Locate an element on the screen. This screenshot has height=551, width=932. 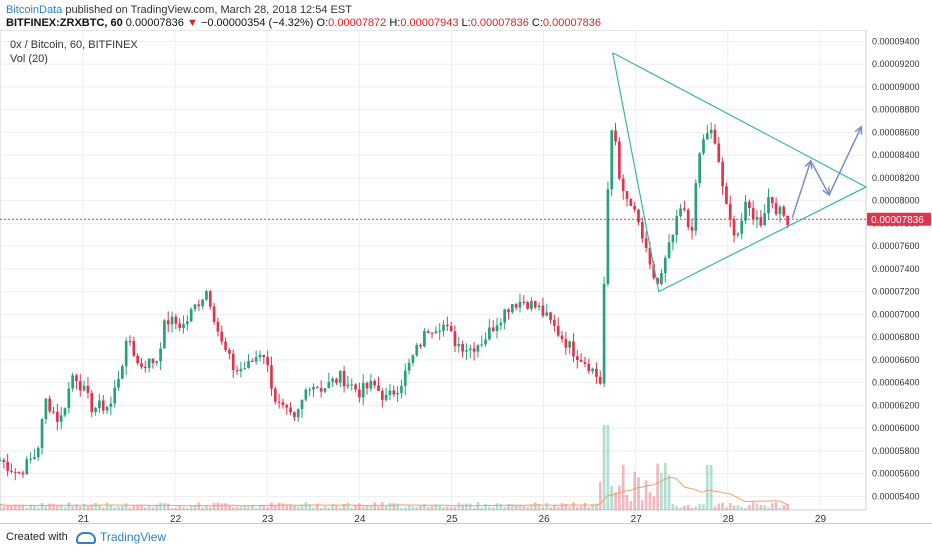
tradingview-logo: TradingView is located at coordinates (121, 537).